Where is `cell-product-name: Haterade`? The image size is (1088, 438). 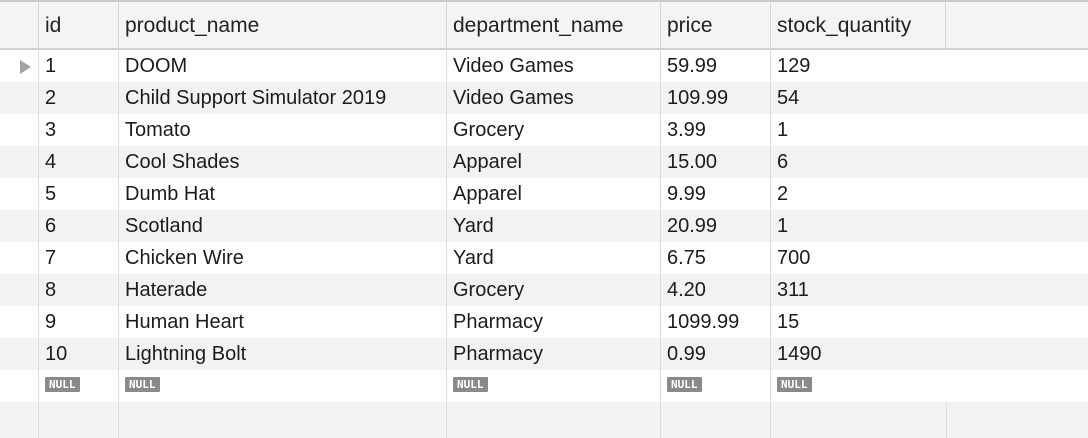
cell-product-name: Haterade is located at coordinates (282, 290).